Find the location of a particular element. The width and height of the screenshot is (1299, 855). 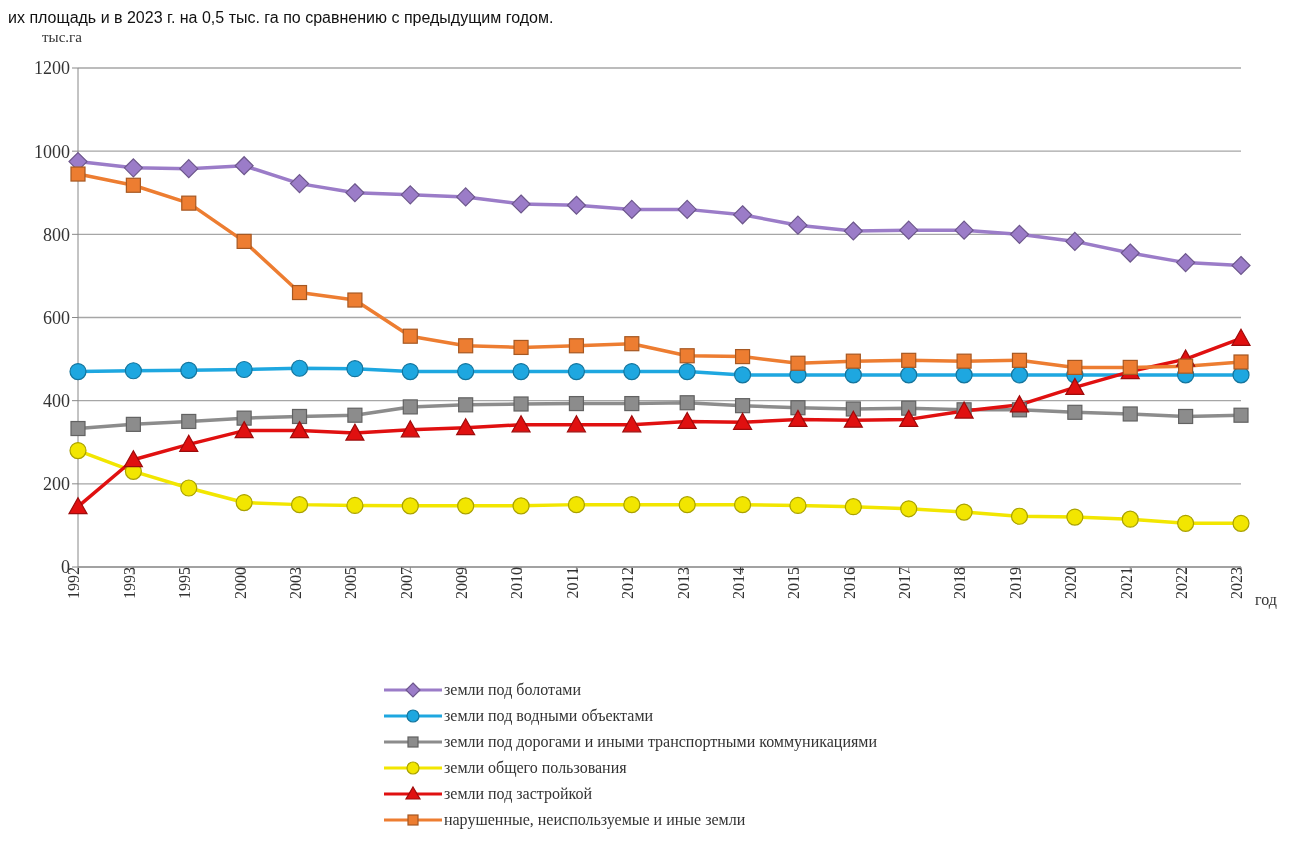

x-tick-label: 2019 is located at coordinates (1015, 583).